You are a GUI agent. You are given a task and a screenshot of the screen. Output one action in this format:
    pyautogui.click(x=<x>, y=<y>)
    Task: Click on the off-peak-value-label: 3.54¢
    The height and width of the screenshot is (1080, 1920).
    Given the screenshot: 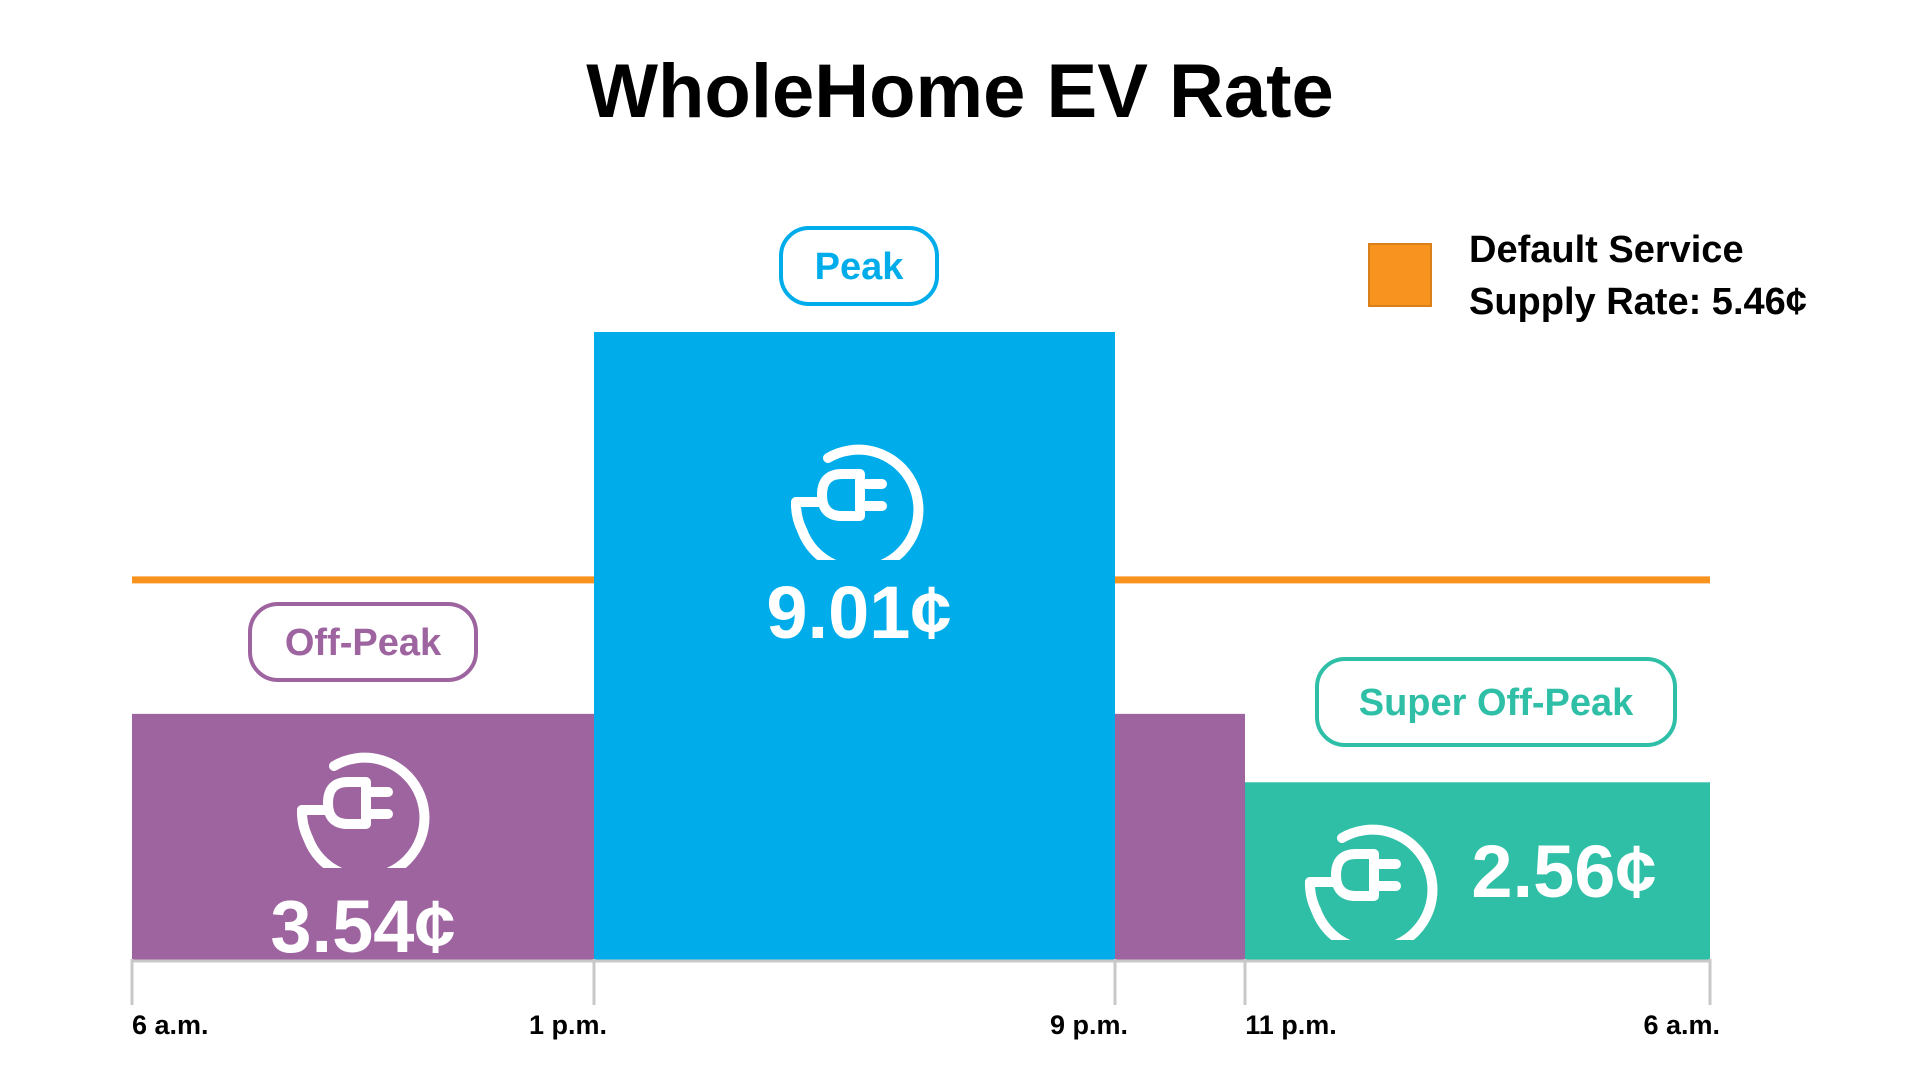 What is the action you would take?
    pyautogui.click(x=362, y=926)
    